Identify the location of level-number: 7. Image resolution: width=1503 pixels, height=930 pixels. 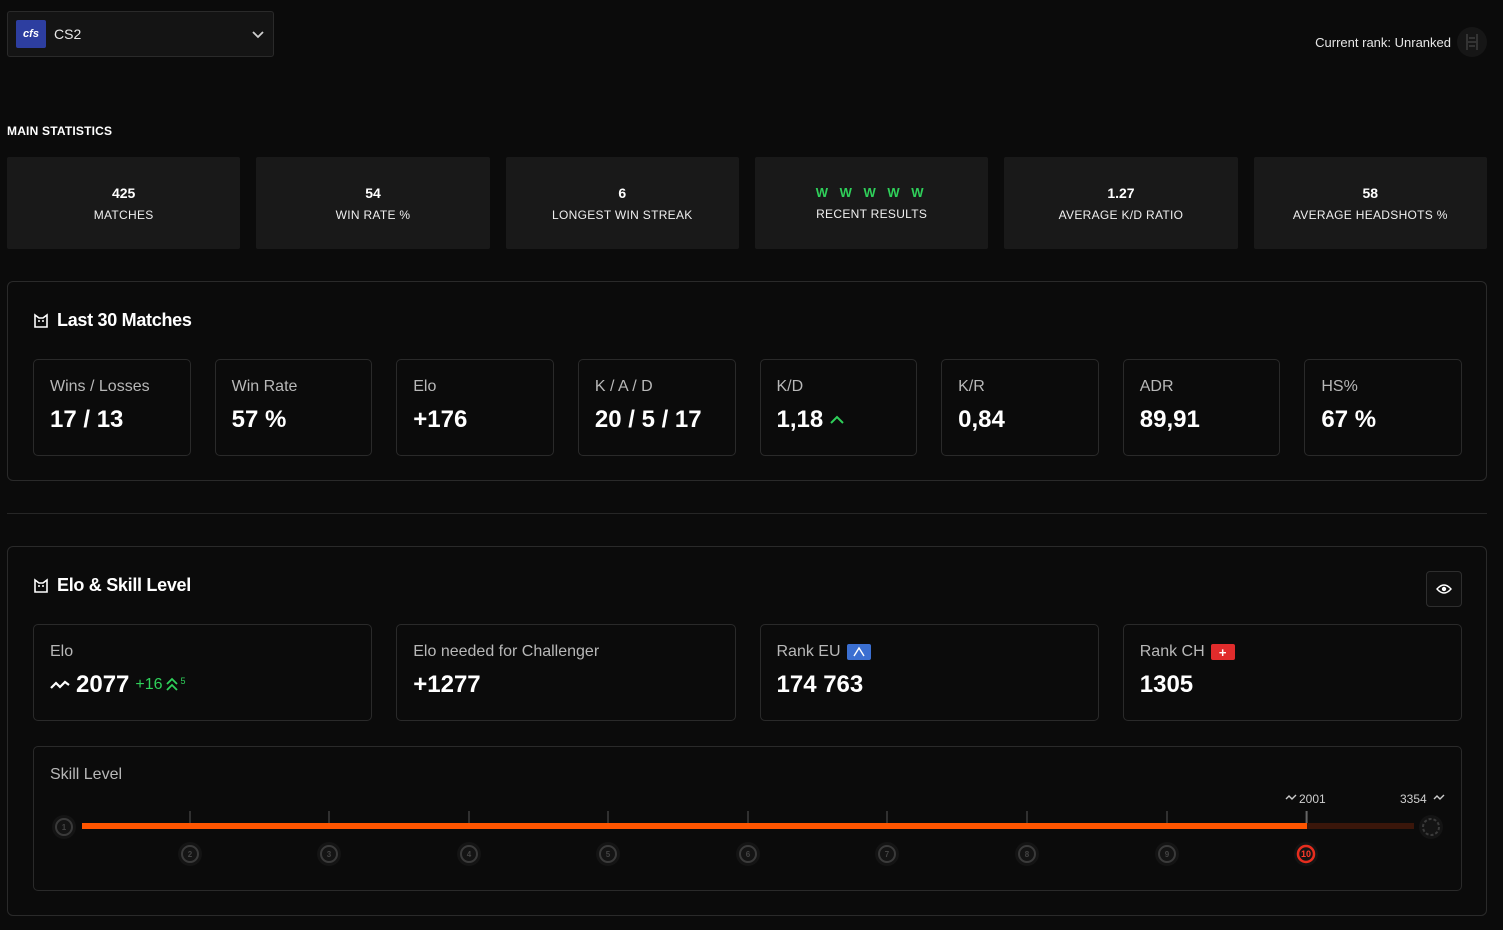
(887, 854).